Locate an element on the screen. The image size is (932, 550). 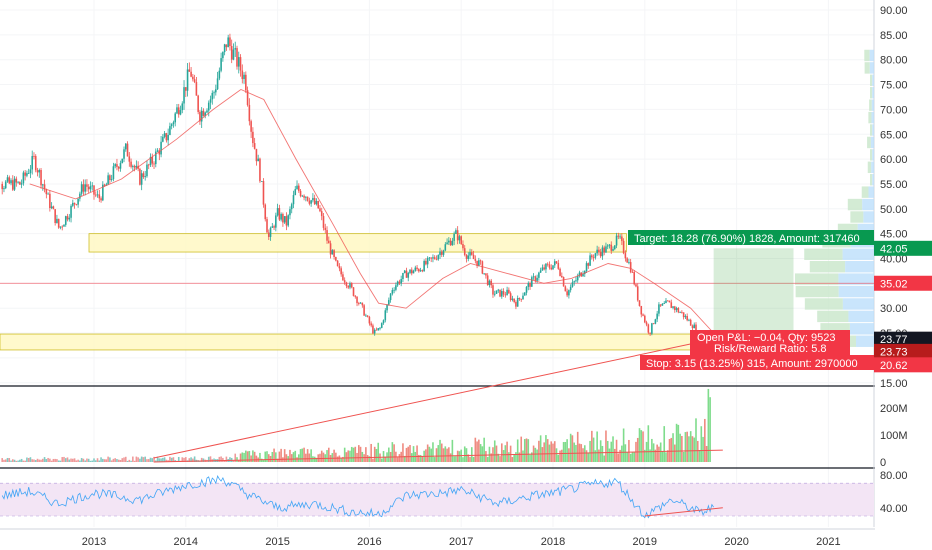
price-tick-label: 60.00 is located at coordinates (894, 160).